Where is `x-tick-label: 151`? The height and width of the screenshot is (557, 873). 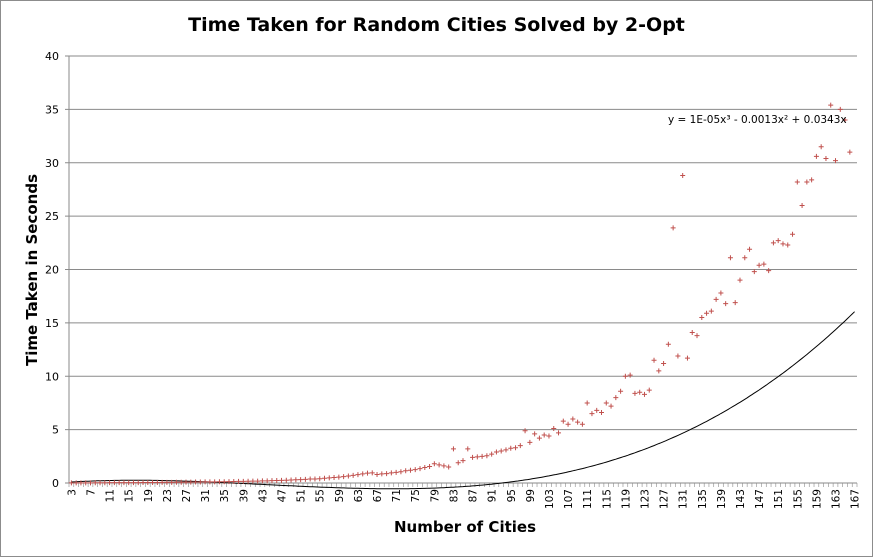
x-tick-label: 151 is located at coordinates (779, 499).